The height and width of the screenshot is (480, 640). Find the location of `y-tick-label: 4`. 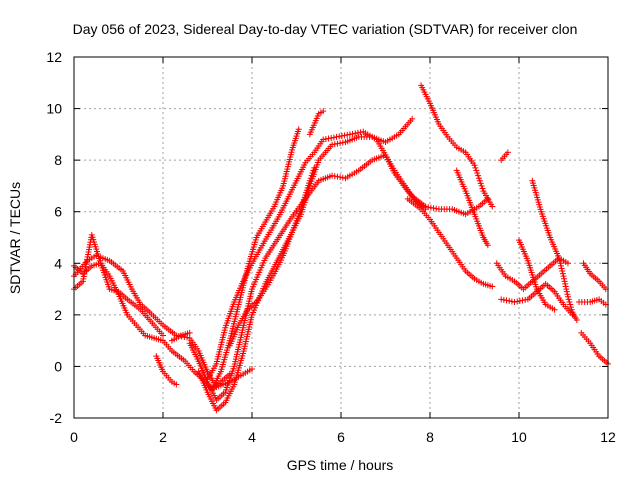

y-tick-label: 4 is located at coordinates (58, 263).